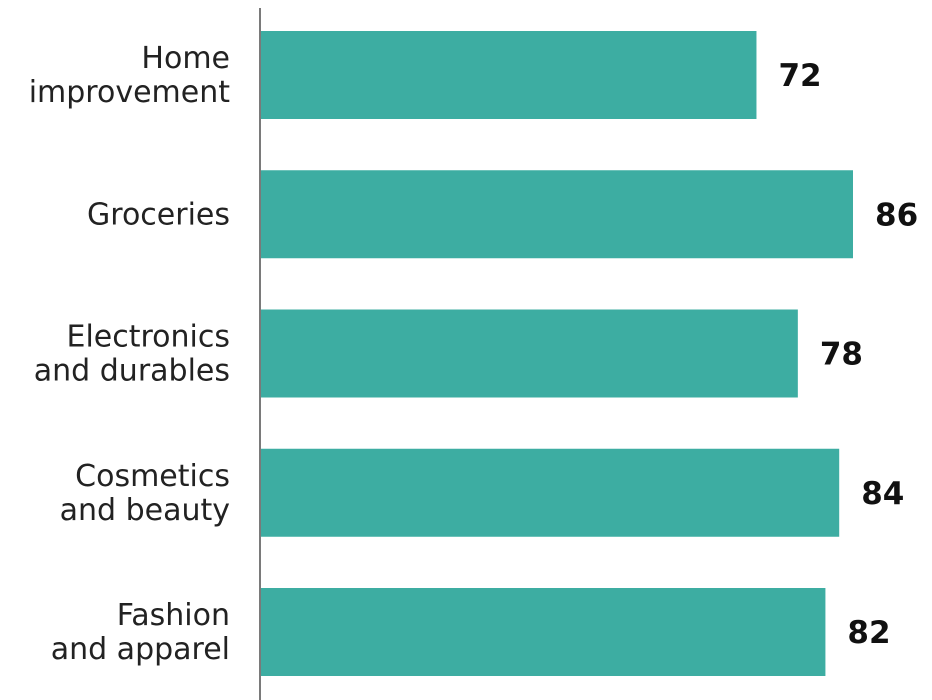 Image resolution: width=932 pixels, height=700 pixels. I want to click on category-label-line: Groceries, so click(158, 214).